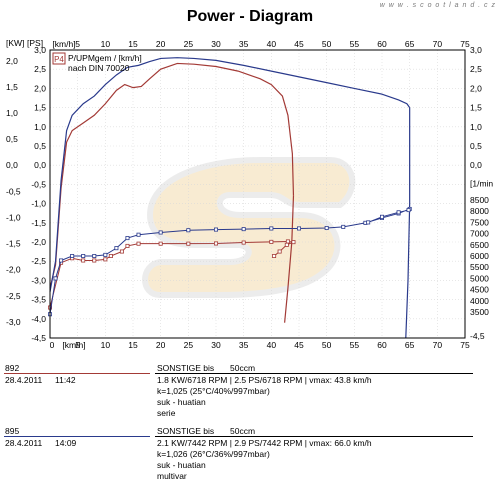 The width and height of the screenshot is (500, 500). Describe the element at coordinates (13, 217) in the screenshot. I see `left-kw-tick-label: -1,0` at that location.